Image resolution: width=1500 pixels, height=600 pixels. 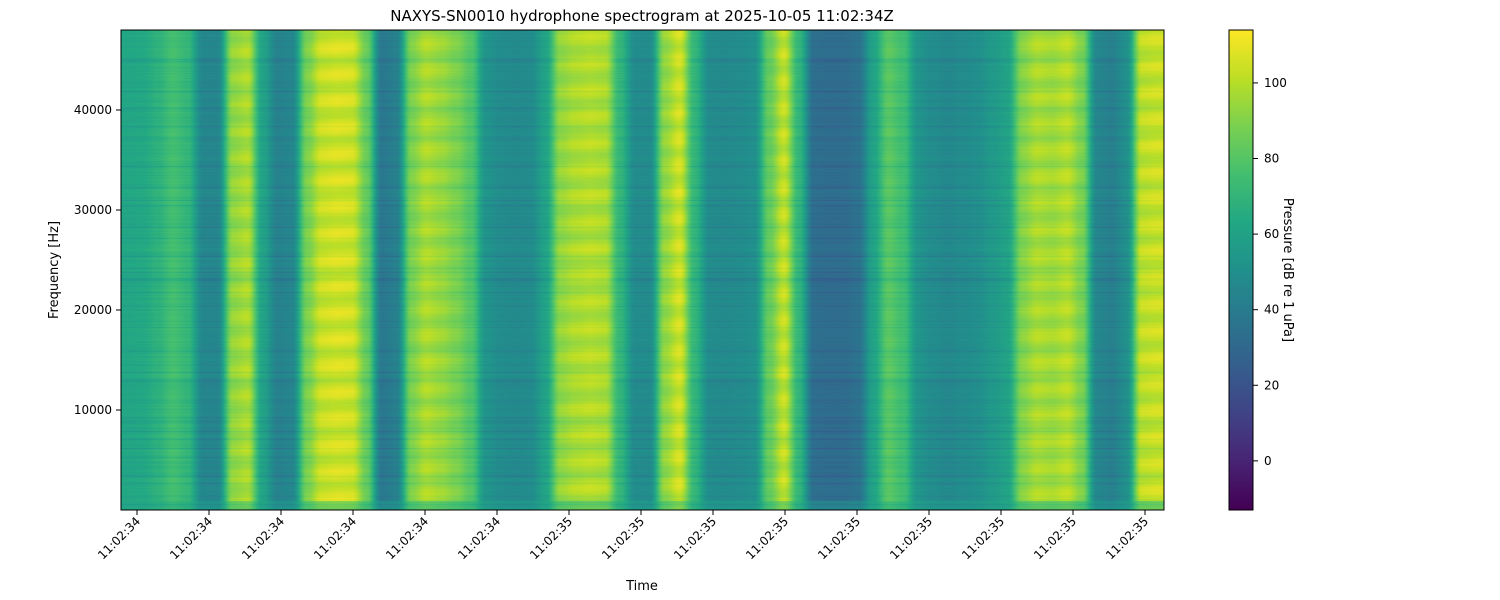 I want to click on y-tick-label: 30000, so click(x=93, y=210).